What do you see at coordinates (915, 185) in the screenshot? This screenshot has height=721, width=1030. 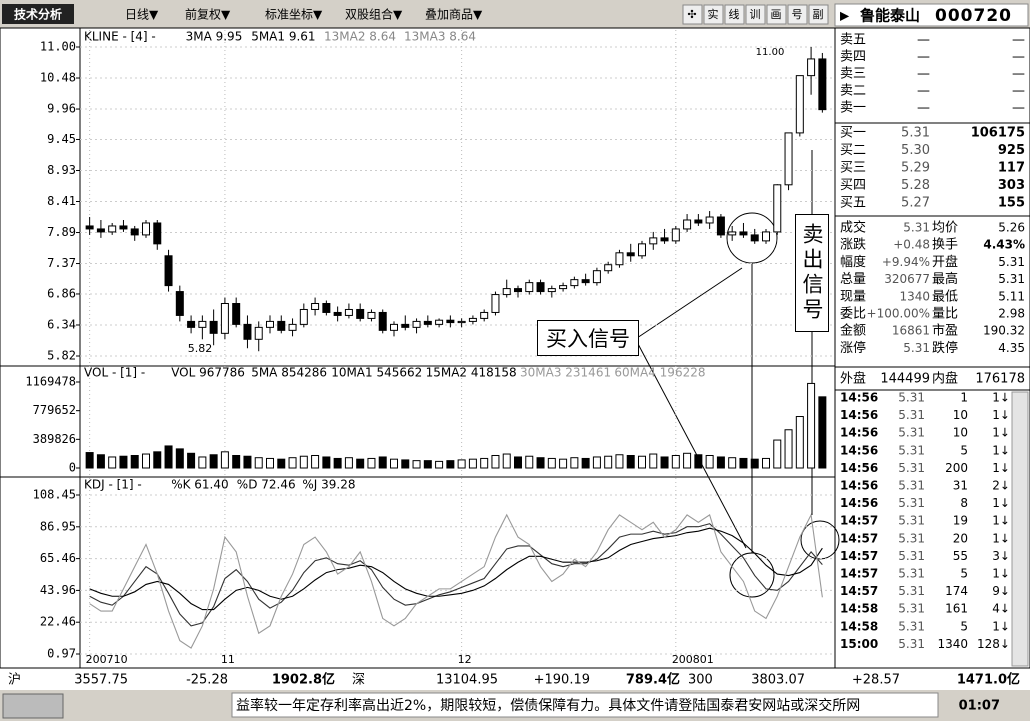 I see `bid-price: 5.28` at bounding box center [915, 185].